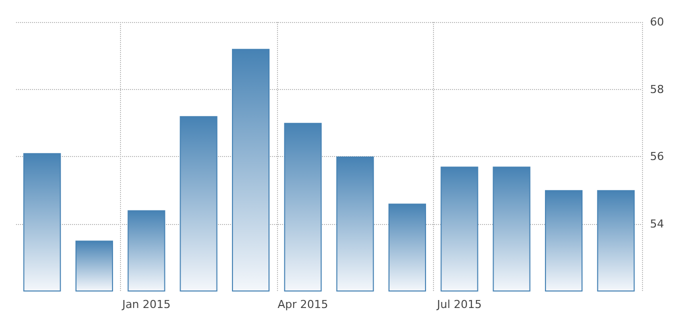 The width and height of the screenshot is (692, 329). I want to click on x-tick-label: Jul 2015, so click(459, 304).